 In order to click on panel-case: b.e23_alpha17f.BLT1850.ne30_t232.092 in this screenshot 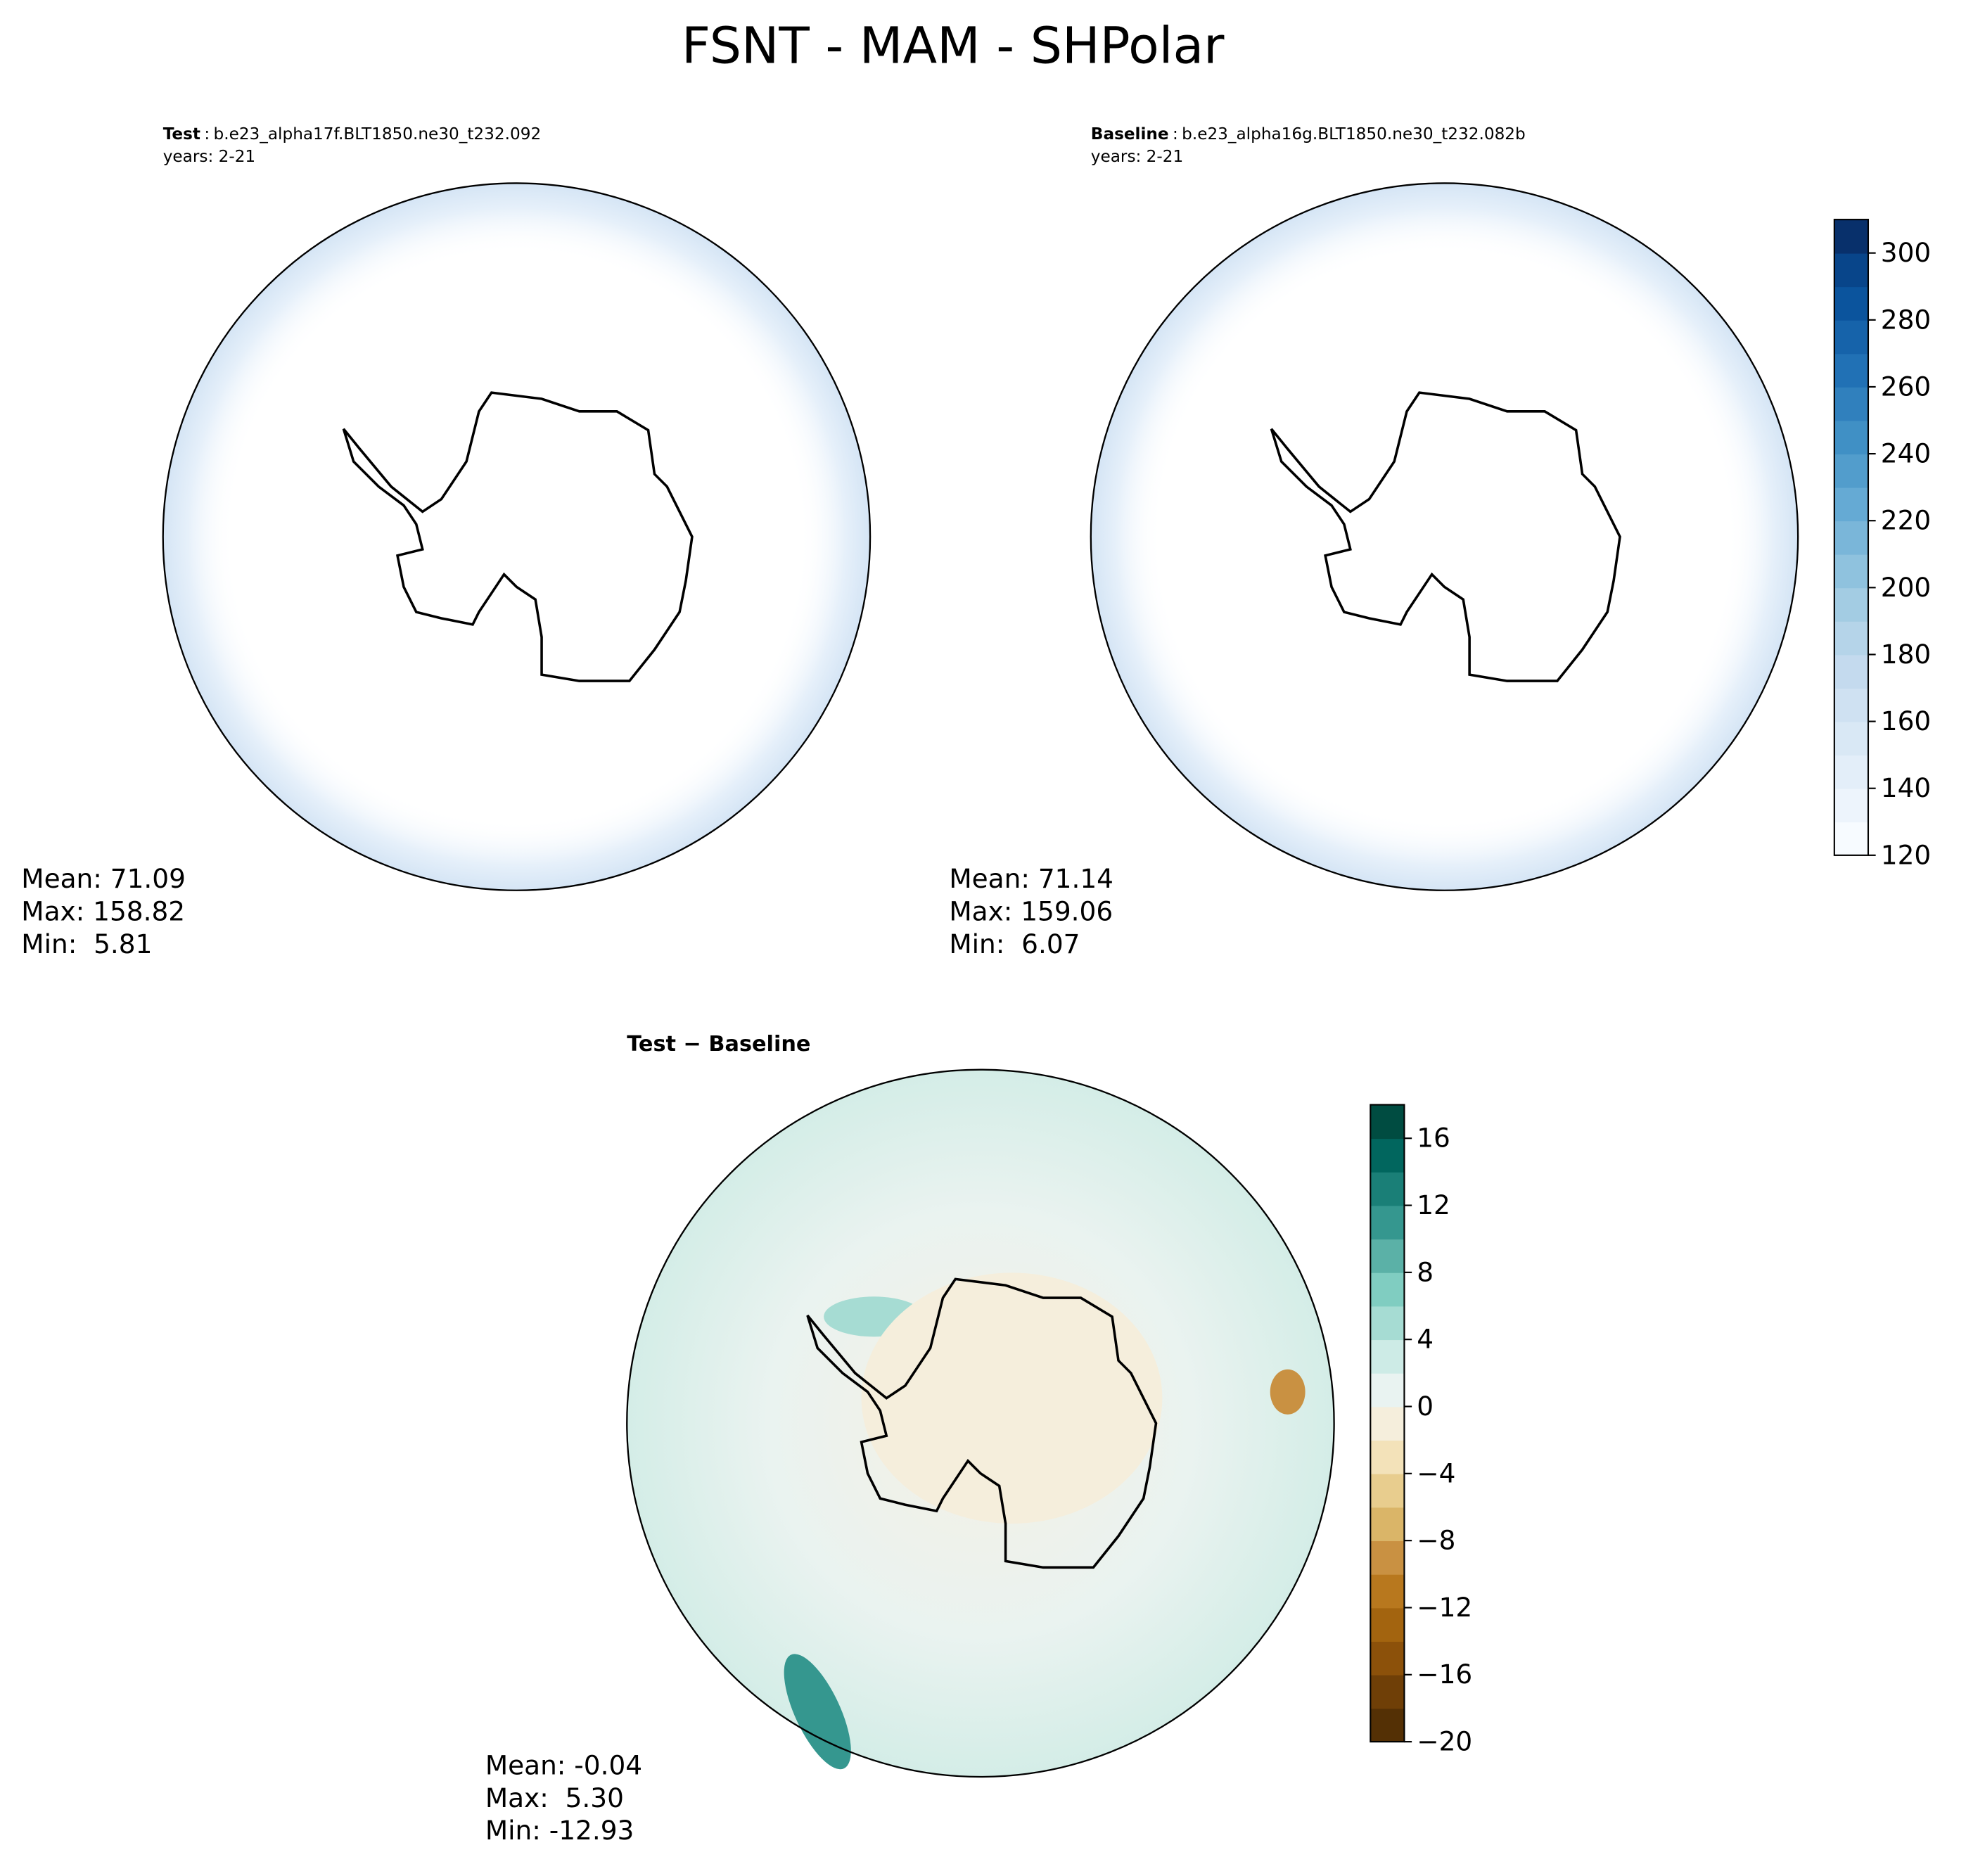, I will do `click(378, 134)`.